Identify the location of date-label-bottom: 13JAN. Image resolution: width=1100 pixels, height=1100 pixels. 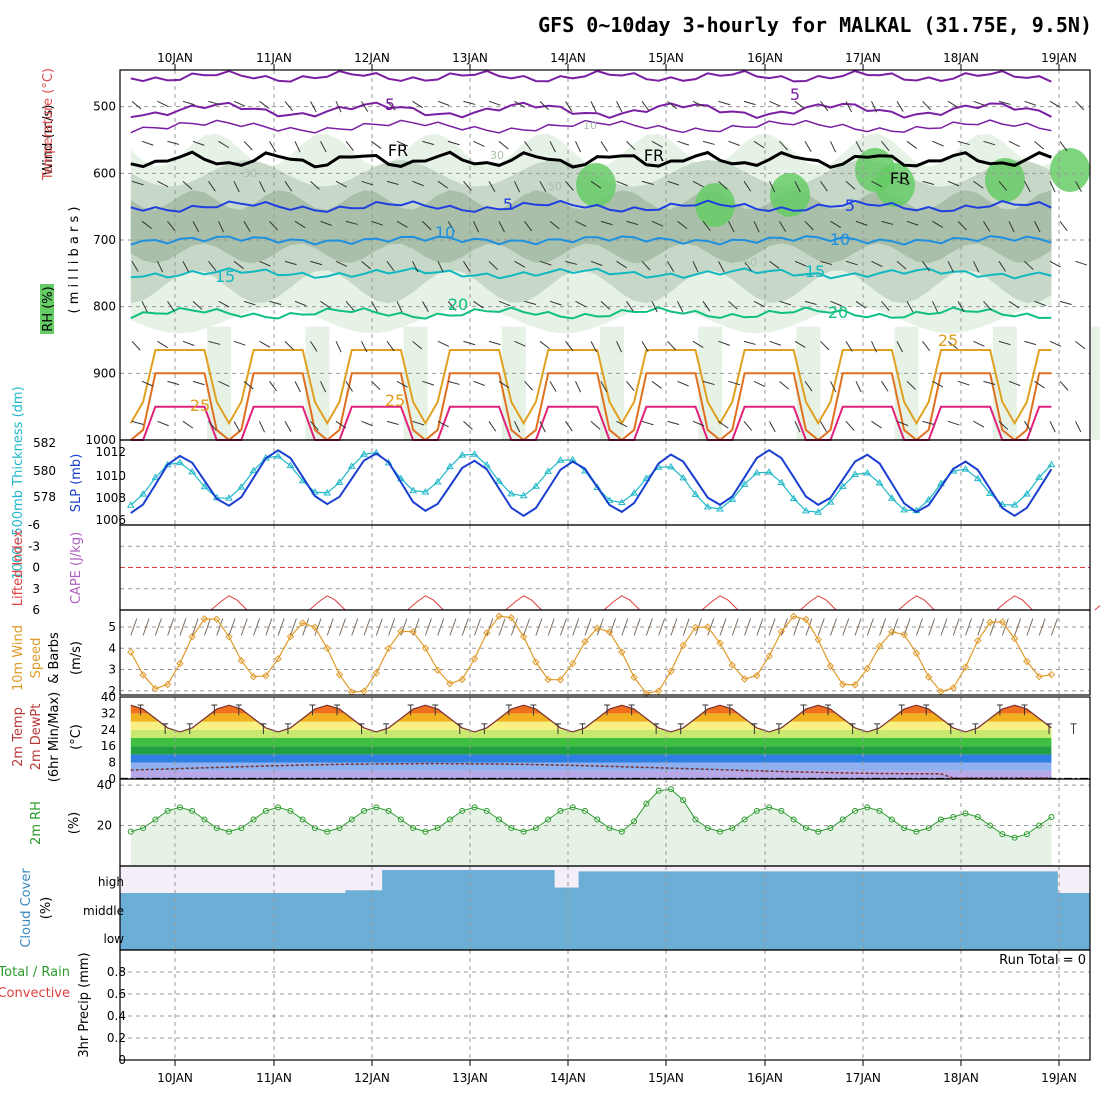
(470, 1078).